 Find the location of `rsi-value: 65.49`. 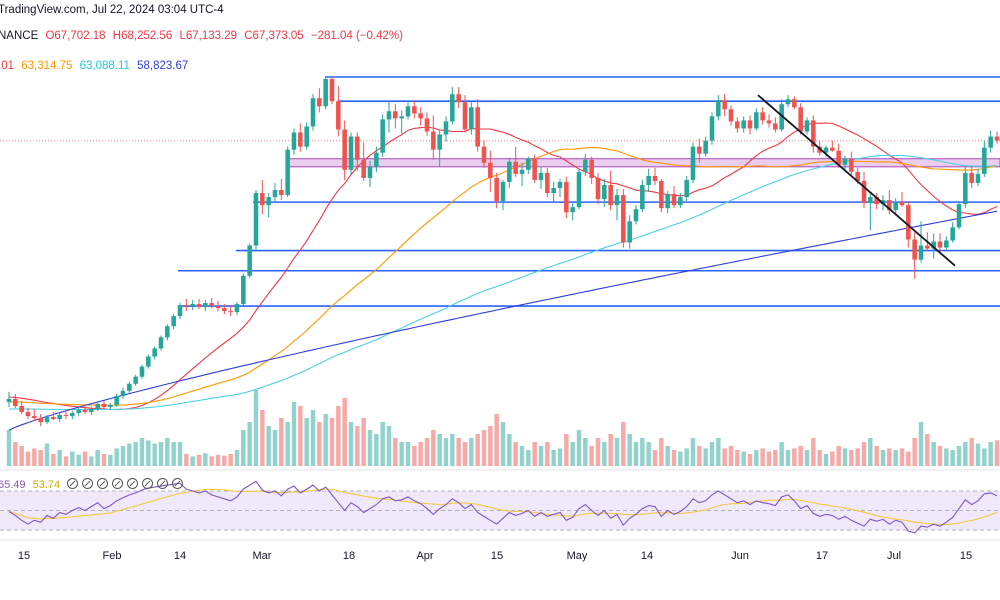

rsi-value: 65.49 is located at coordinates (13, 485).